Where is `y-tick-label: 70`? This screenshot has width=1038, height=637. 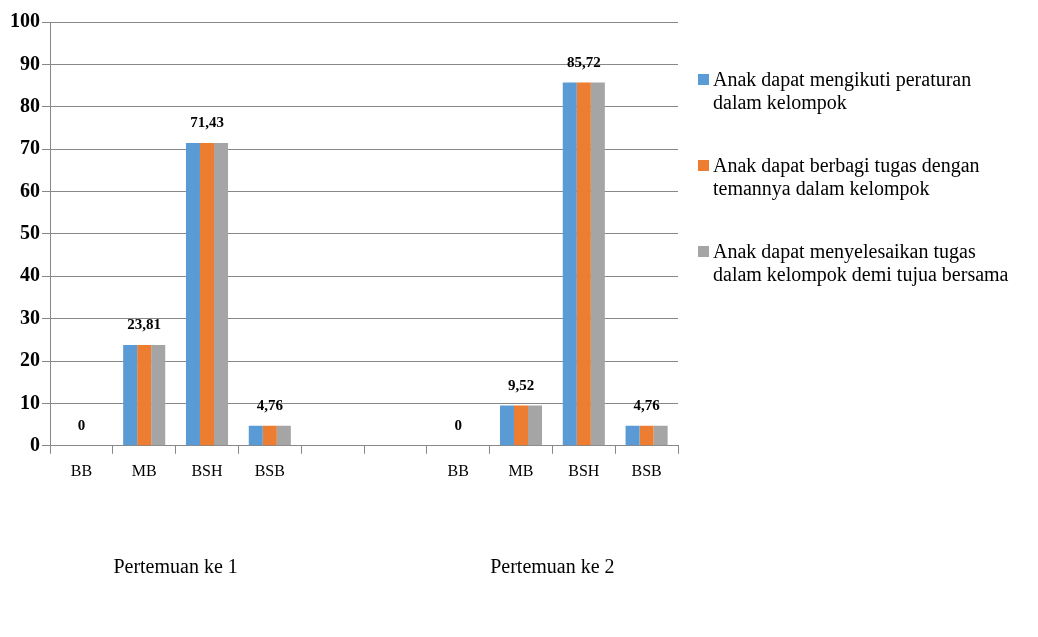
y-tick-label: 70 is located at coordinates (30, 147).